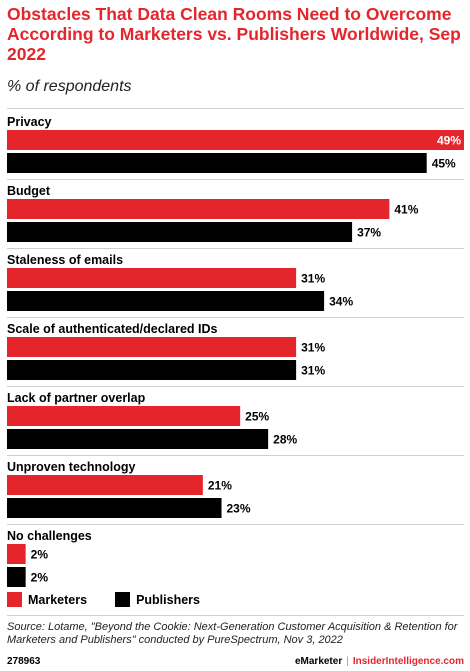 The width and height of the screenshot is (470, 671). I want to click on bar-publishers-unproven-technology, so click(114, 508).